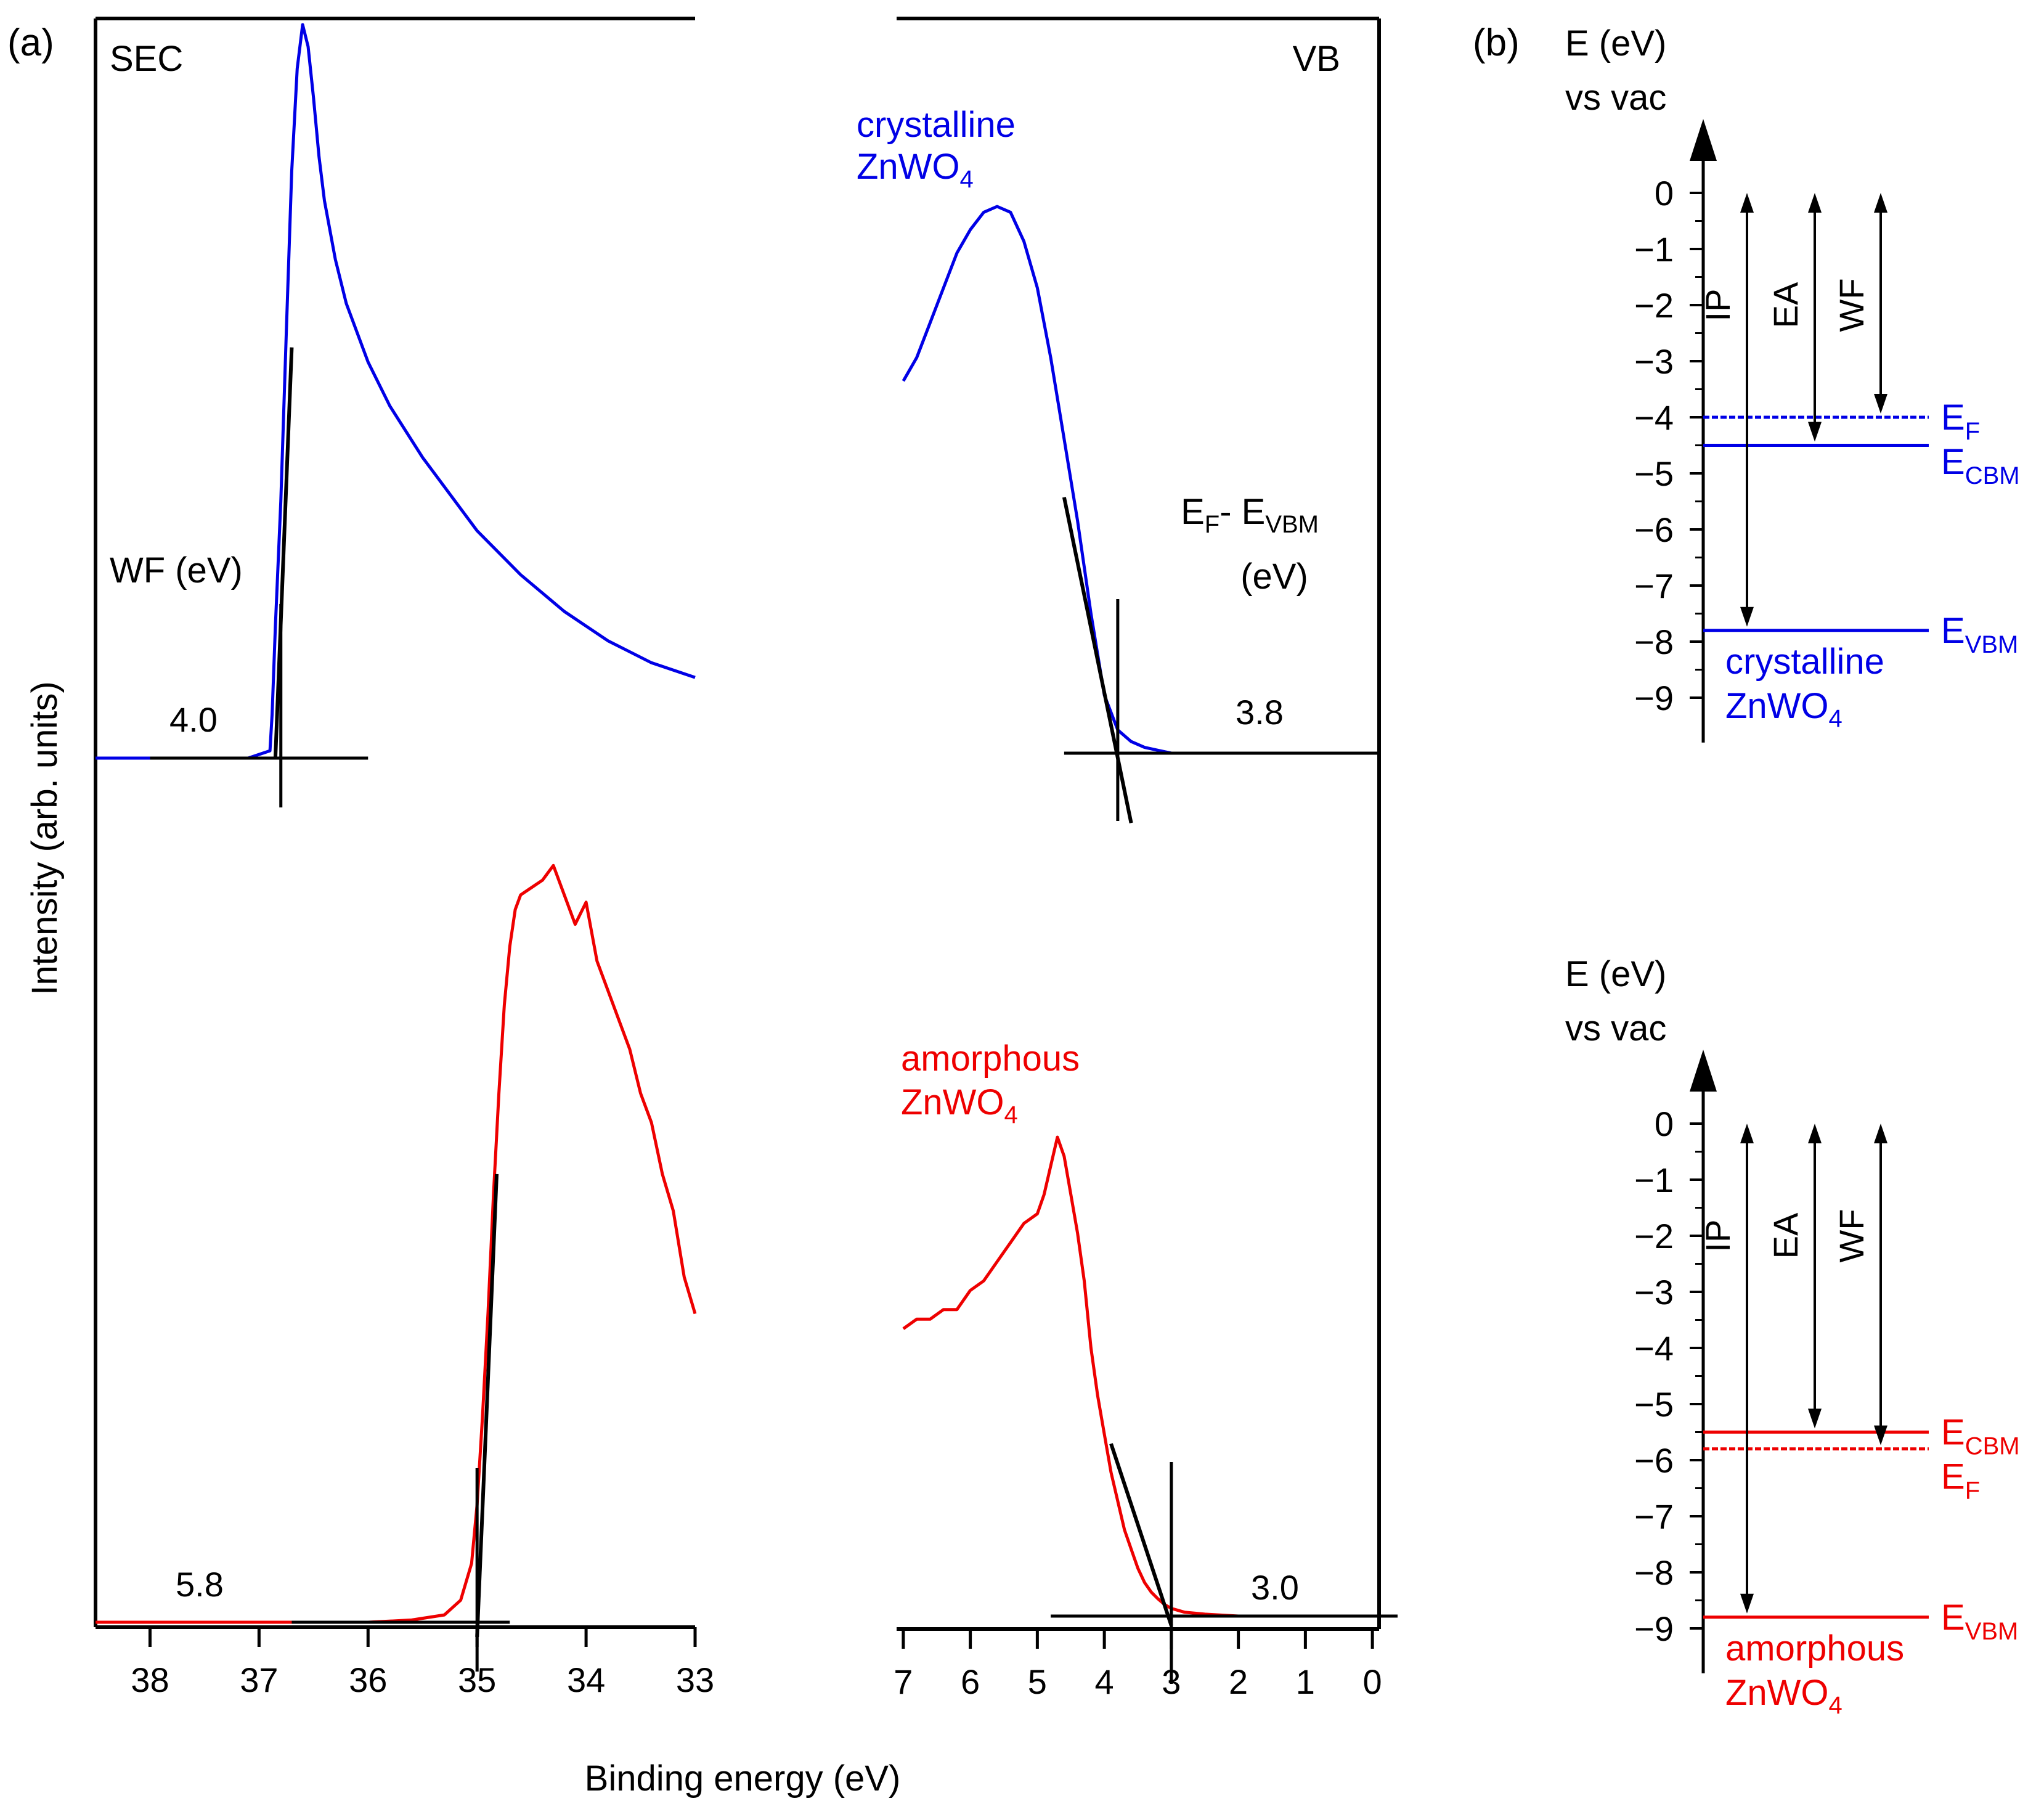 Image resolution: width=2044 pixels, height=1809 pixels. I want to click on level-top-y-tick-label: −7, so click(1654, 585).